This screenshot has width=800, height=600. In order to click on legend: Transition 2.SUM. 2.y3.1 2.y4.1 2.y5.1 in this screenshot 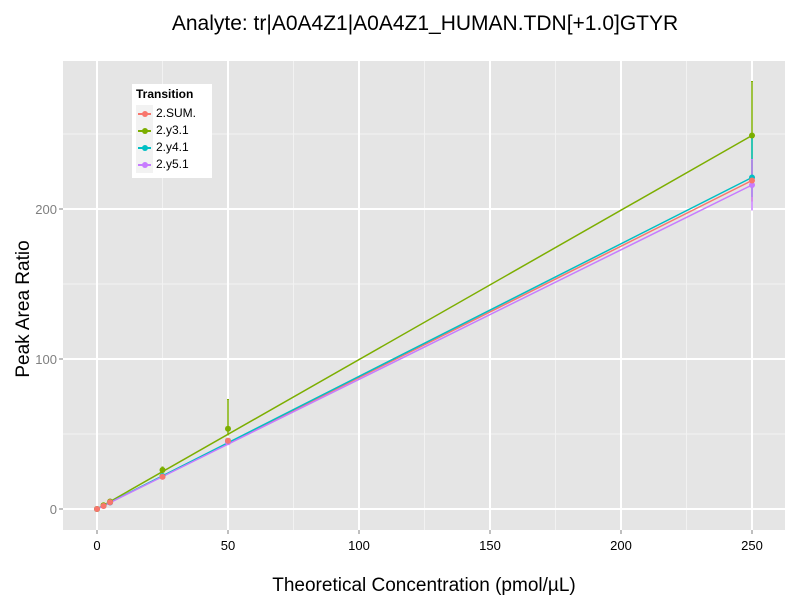, I will do `click(172, 131)`.